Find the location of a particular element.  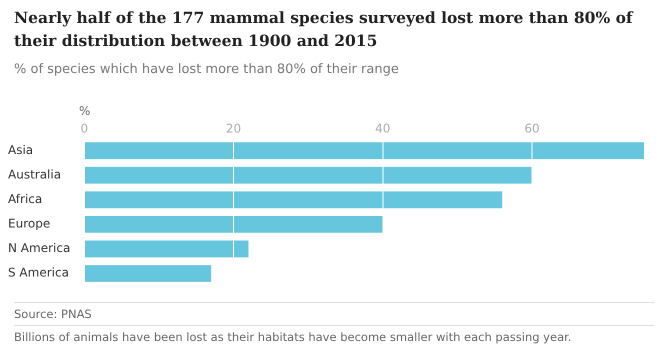

y-tick-label: Africa is located at coordinates (25, 199).